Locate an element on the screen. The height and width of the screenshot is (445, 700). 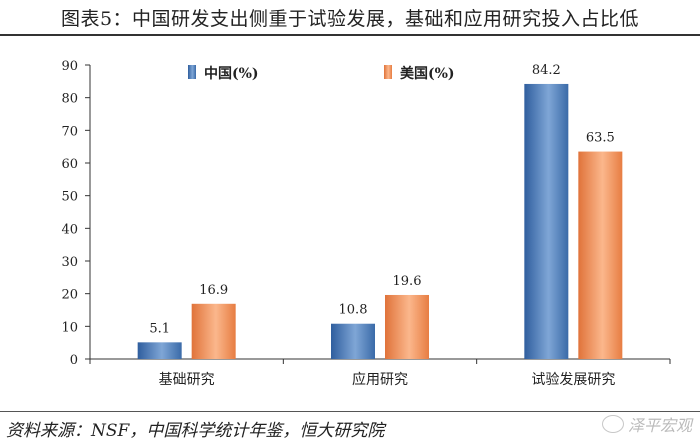
x-tick-label: 基础研究 is located at coordinates (187, 379).